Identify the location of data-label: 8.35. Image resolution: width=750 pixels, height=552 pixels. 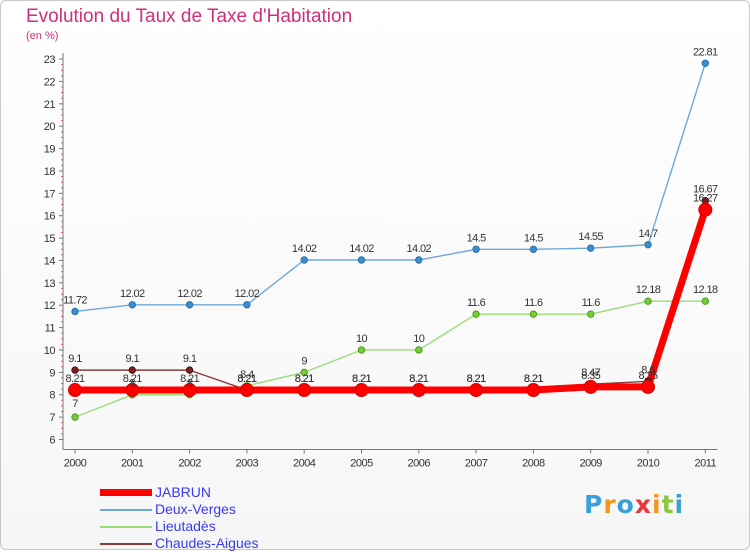
(647, 376).